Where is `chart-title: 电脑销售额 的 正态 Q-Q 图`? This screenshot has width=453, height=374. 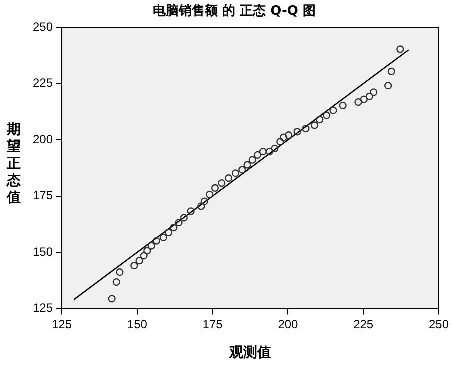
chart-title: 电脑销售额 的 正态 Q-Q 图 is located at coordinates (234, 11).